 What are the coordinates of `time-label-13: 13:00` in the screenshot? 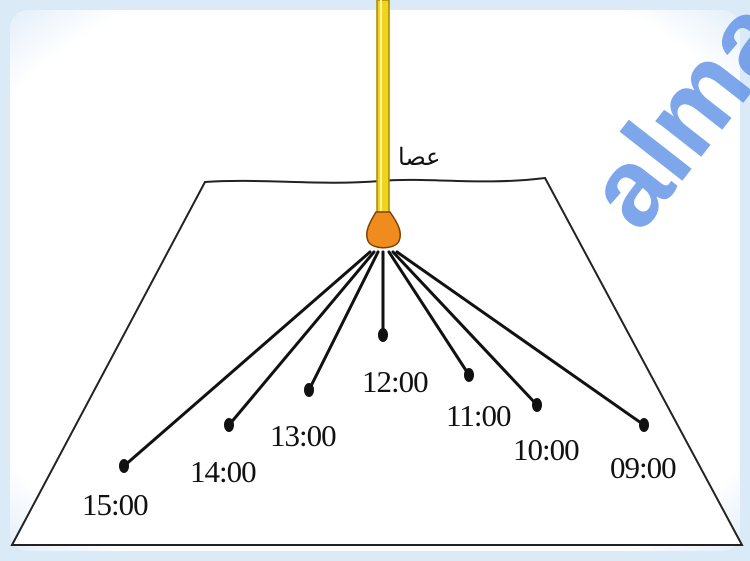 It's located at (303, 435).